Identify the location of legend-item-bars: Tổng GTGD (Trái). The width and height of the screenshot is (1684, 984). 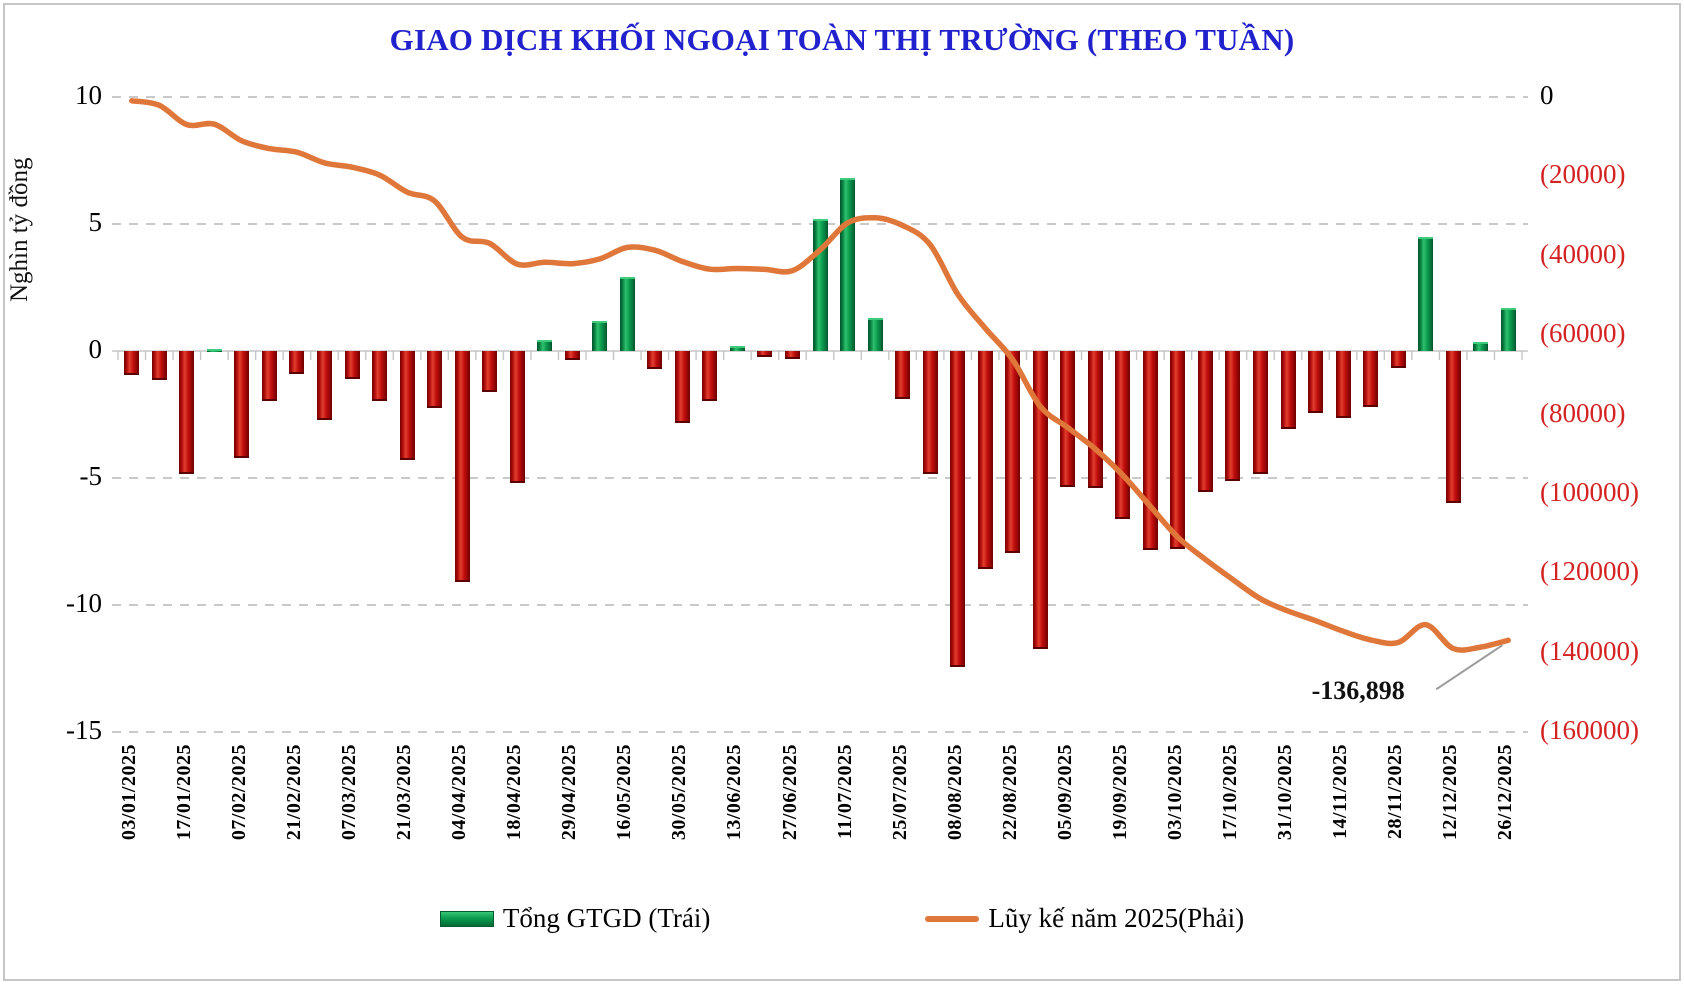
(575, 918).